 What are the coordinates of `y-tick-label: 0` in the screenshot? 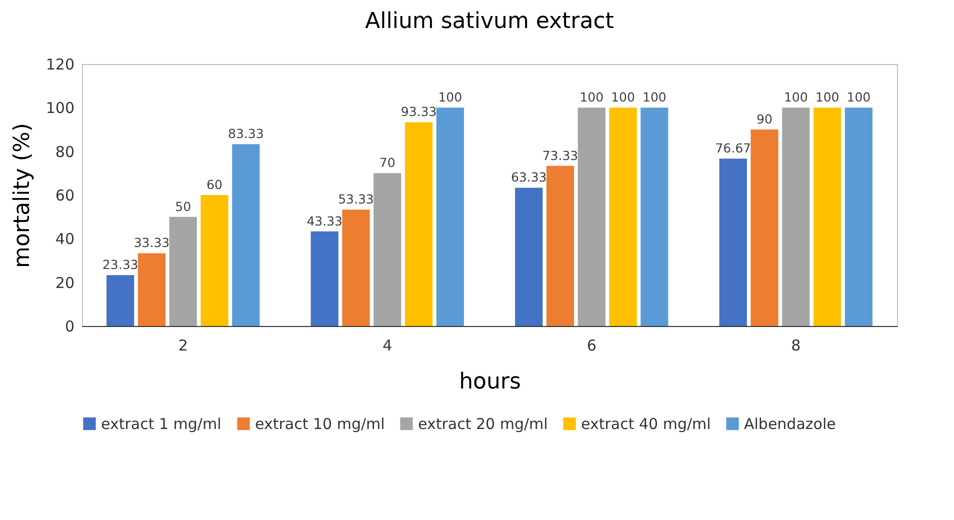 It's located at (69, 327).